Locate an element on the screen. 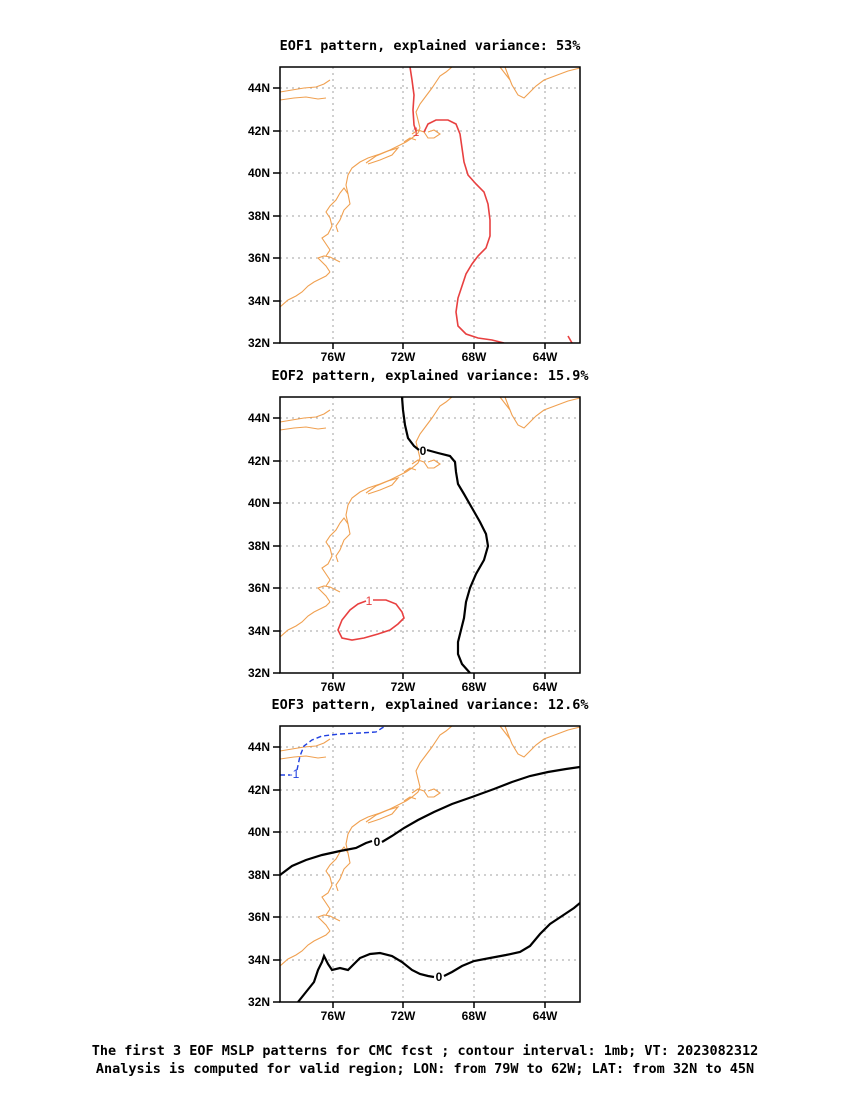 The image size is (850, 1100). panel-3-coastline is located at coordinates (430, 846).